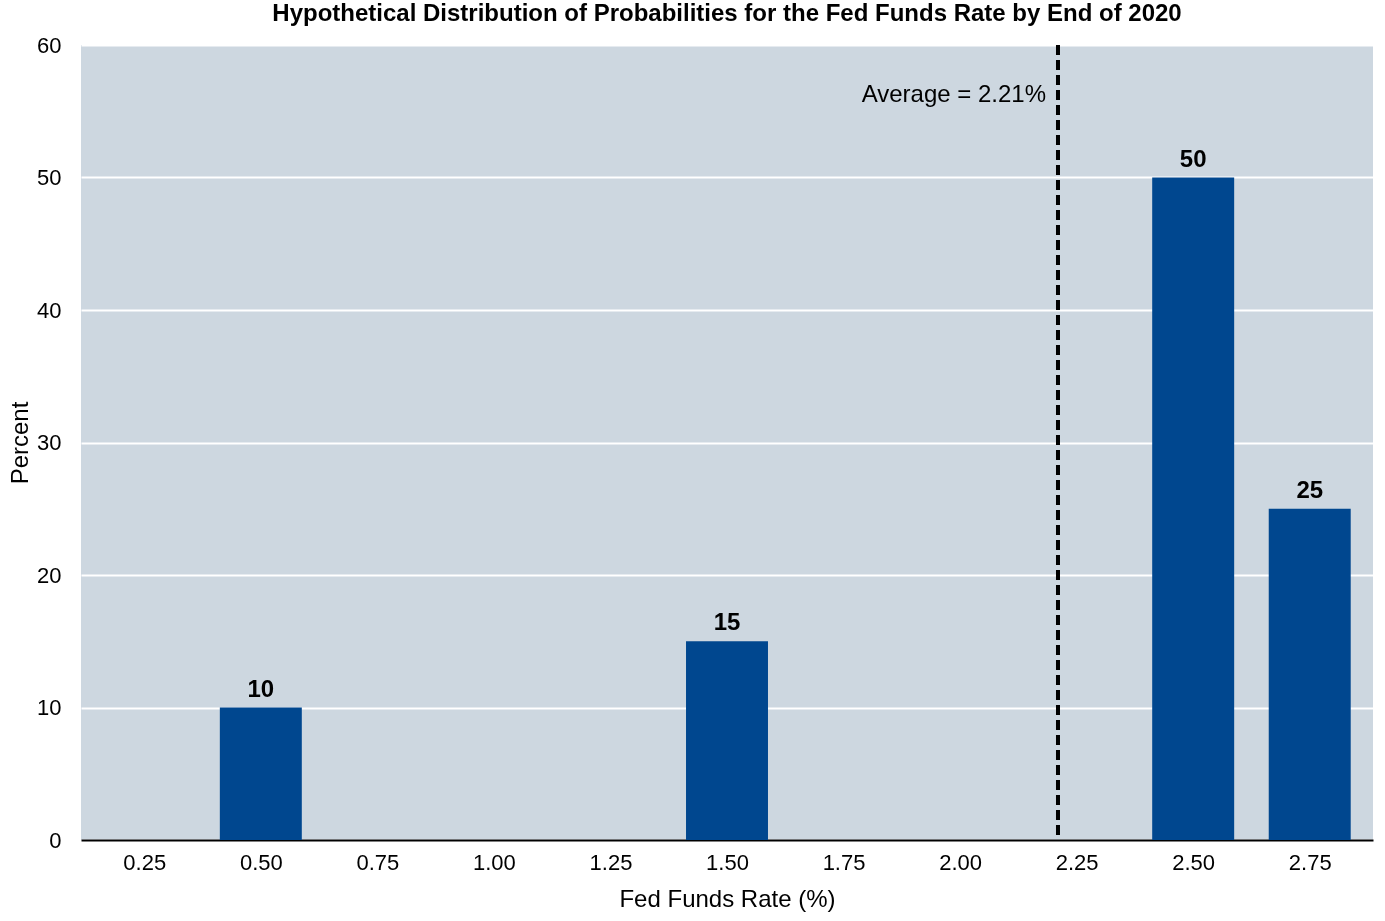  Describe the element at coordinates (844, 862) in the screenshot. I see `x-tick-label: 1.75` at that location.